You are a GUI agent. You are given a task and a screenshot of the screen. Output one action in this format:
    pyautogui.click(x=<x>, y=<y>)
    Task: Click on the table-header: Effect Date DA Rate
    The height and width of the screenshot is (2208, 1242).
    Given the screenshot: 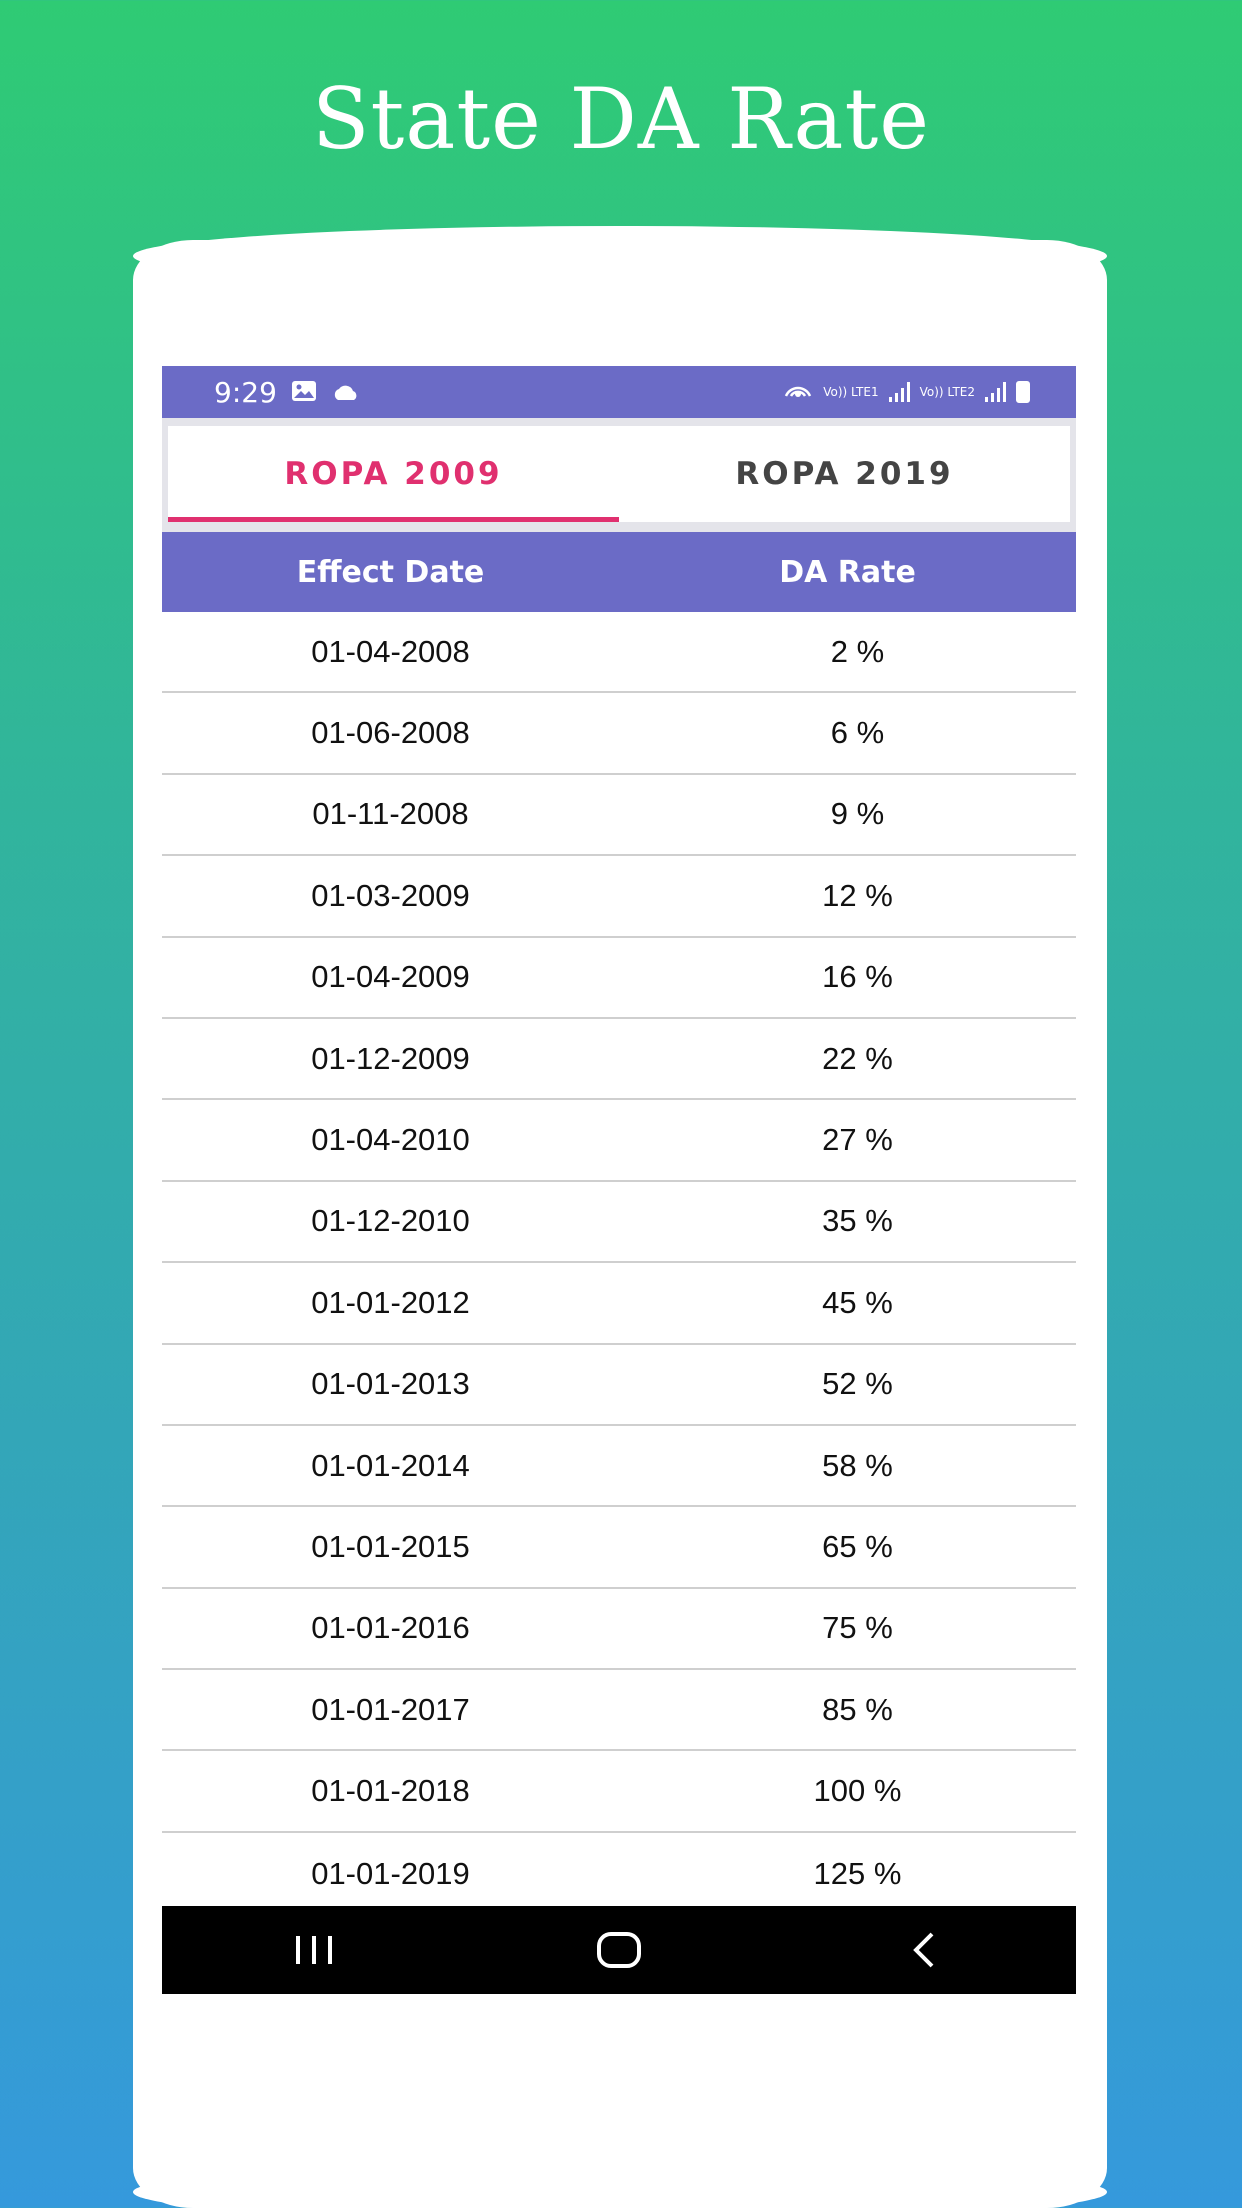 What is the action you would take?
    pyautogui.click(x=619, y=572)
    